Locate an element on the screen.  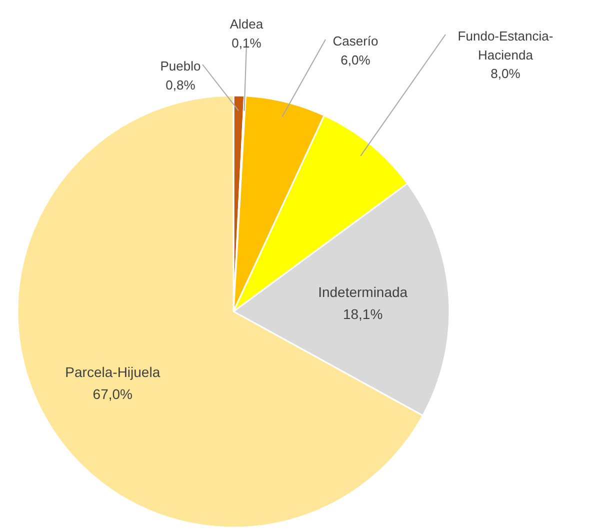
data-label: 6,0% is located at coordinates (355, 60).